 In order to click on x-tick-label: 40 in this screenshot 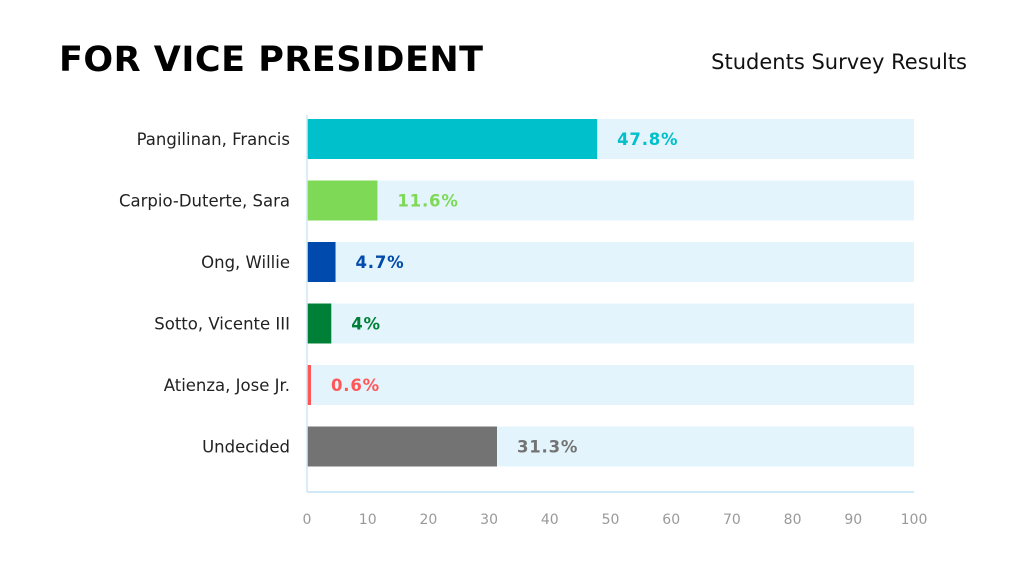, I will do `click(550, 520)`.